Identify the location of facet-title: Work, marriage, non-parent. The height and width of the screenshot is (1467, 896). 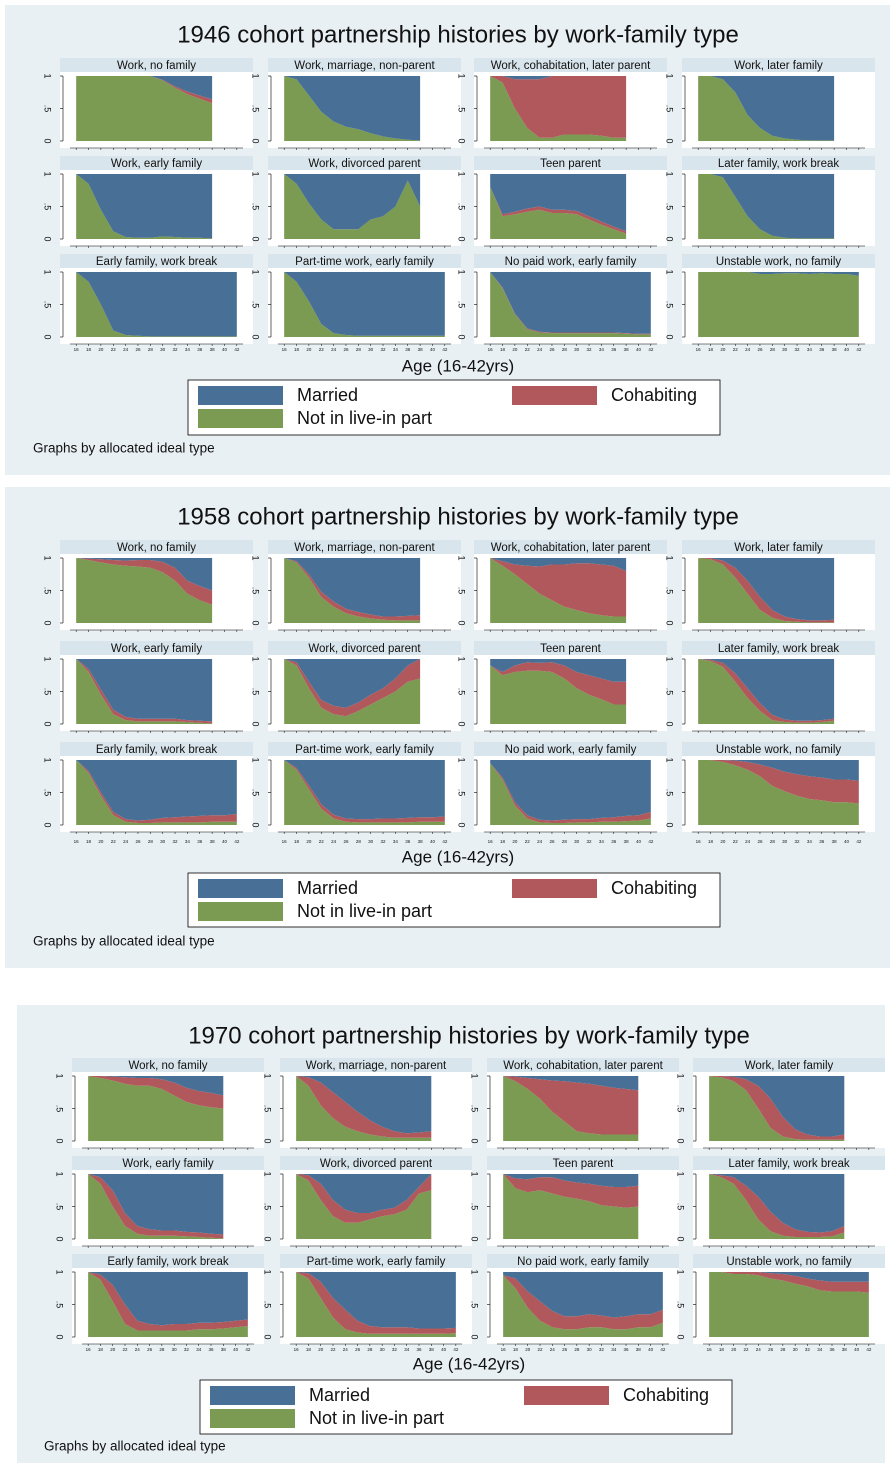
(364, 548).